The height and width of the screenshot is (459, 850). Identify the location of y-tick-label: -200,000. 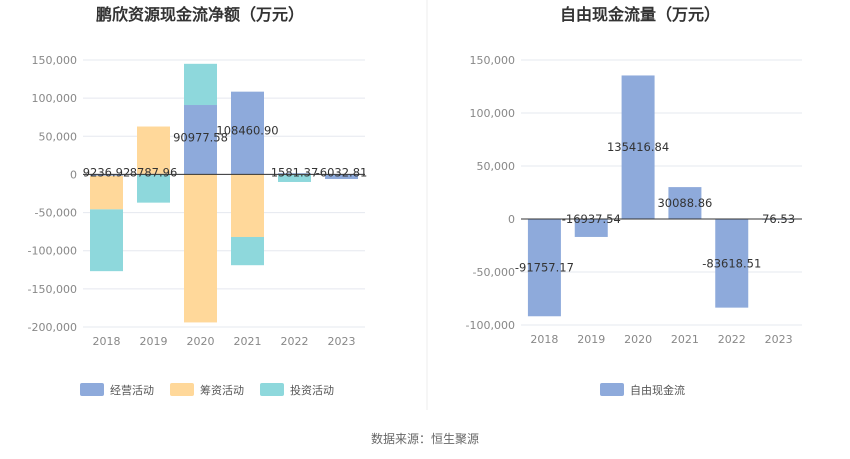
(52, 327).